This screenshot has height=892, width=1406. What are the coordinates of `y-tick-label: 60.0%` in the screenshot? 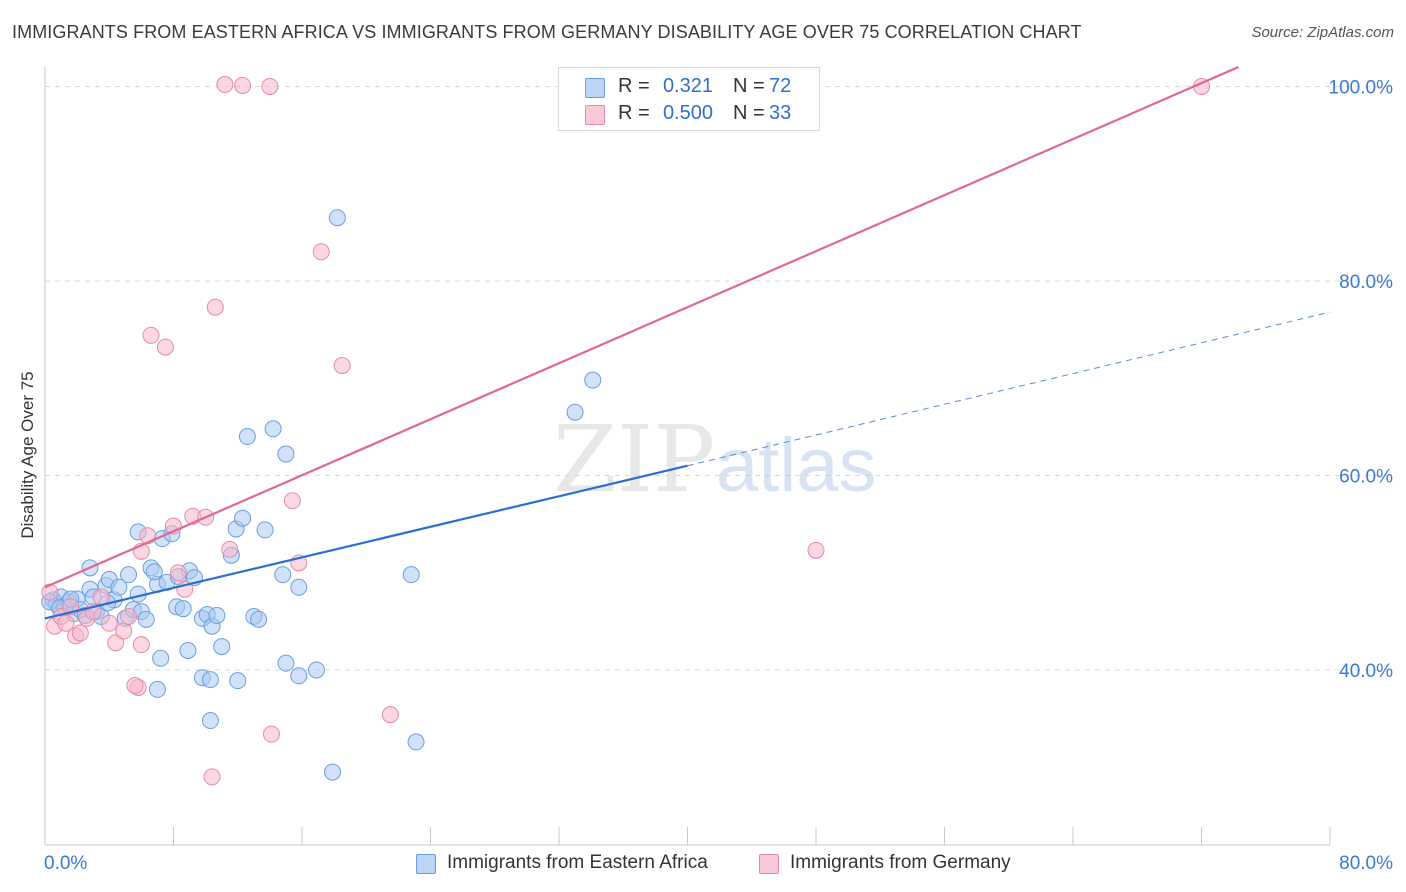 It's located at (1366, 476).